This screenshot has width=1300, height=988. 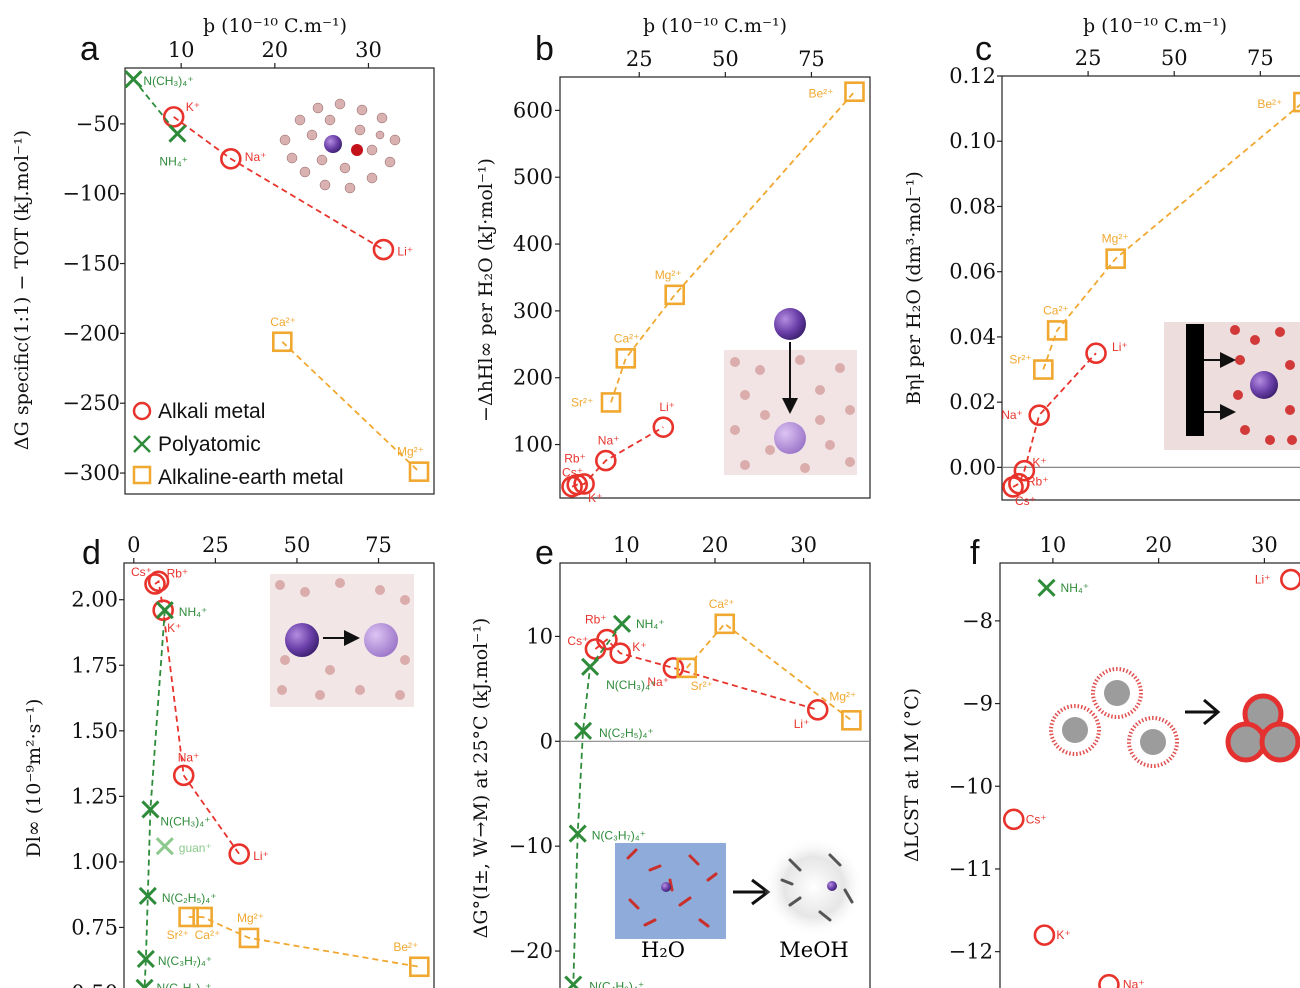 I want to click on panel-b-ion-label: K⁺, so click(x=595, y=498).